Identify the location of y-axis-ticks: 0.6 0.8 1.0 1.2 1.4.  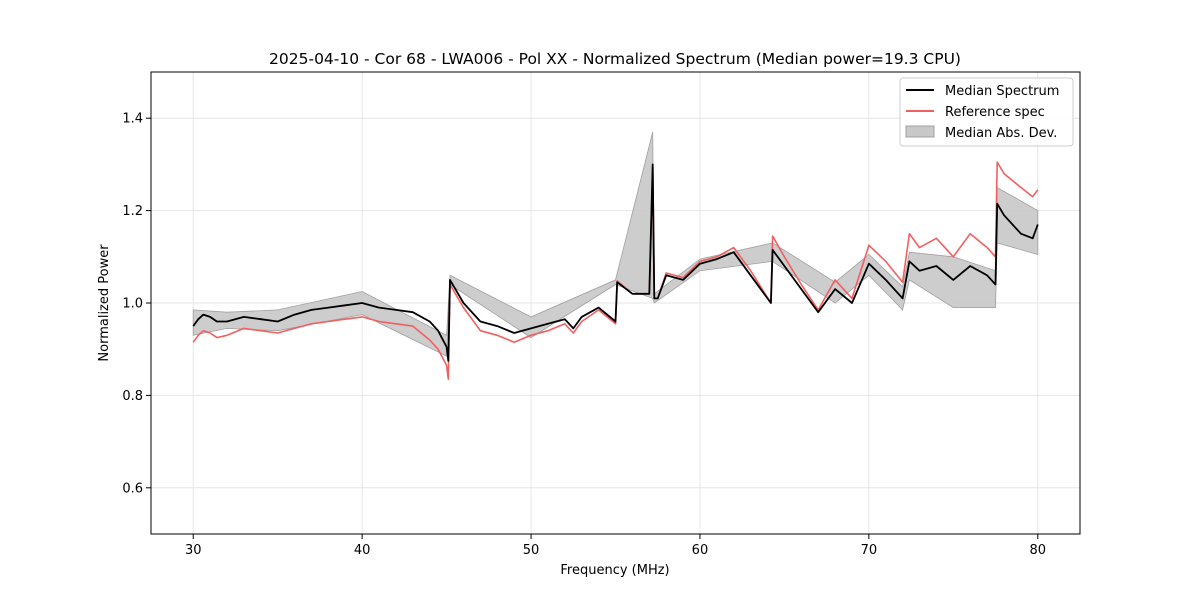
(136, 304).